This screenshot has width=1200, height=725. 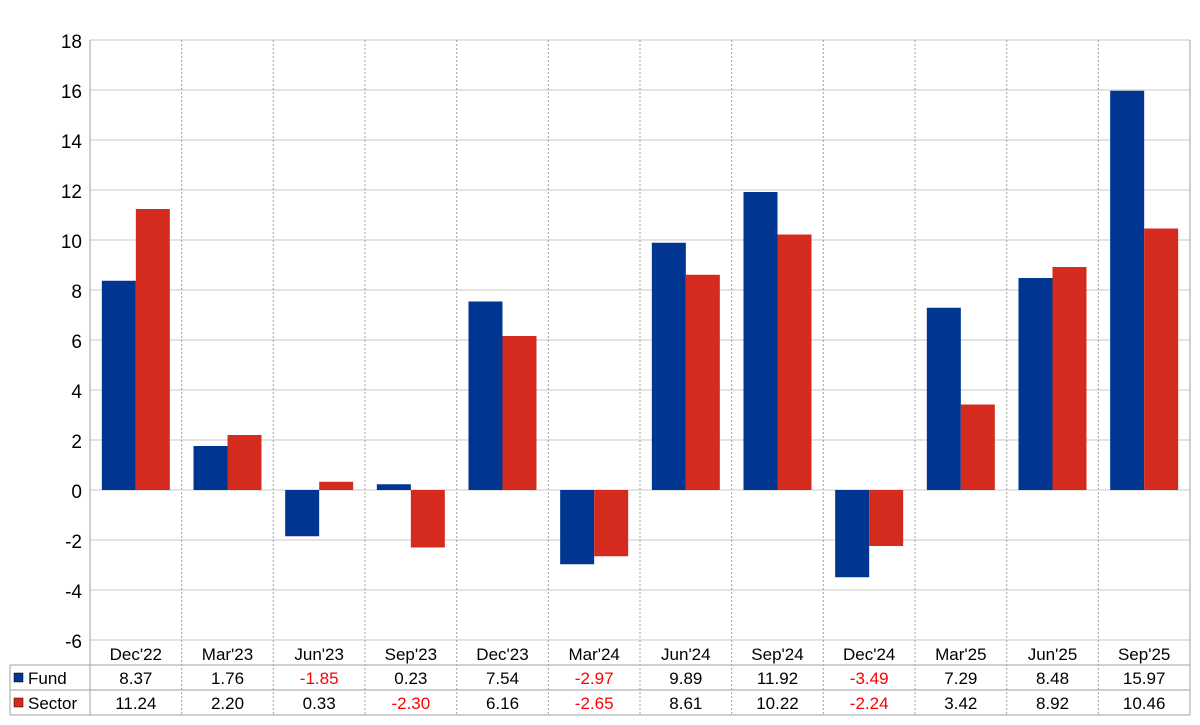 What do you see at coordinates (76, 442) in the screenshot?
I see `y-tick-label: 2` at bounding box center [76, 442].